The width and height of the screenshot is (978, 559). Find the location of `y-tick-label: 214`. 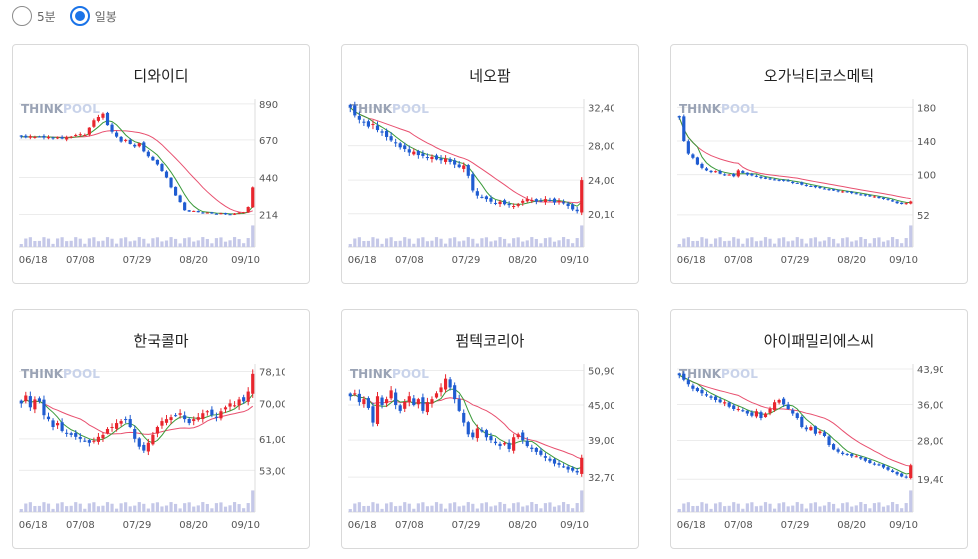

y-tick-label: 214 is located at coordinates (268, 216).